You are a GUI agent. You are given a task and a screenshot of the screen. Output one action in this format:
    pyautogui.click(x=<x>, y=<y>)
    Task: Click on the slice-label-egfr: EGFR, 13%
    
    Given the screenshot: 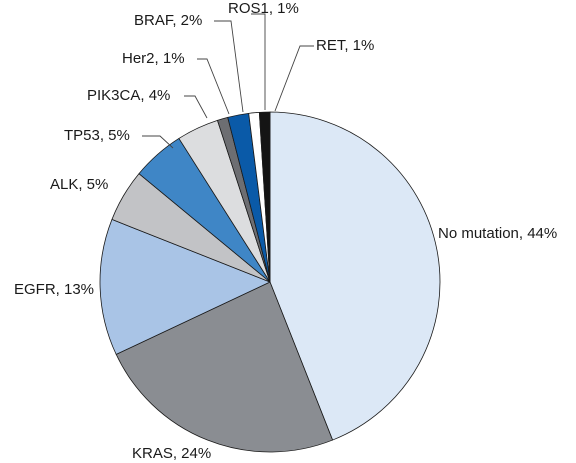 What is the action you would take?
    pyautogui.click(x=54, y=289)
    